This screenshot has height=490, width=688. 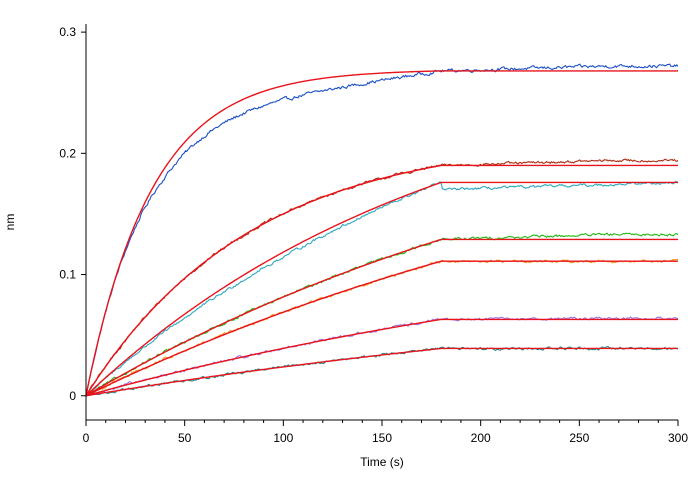 What do you see at coordinates (10, 222) in the screenshot?
I see `y-axis-title: nm` at bounding box center [10, 222].